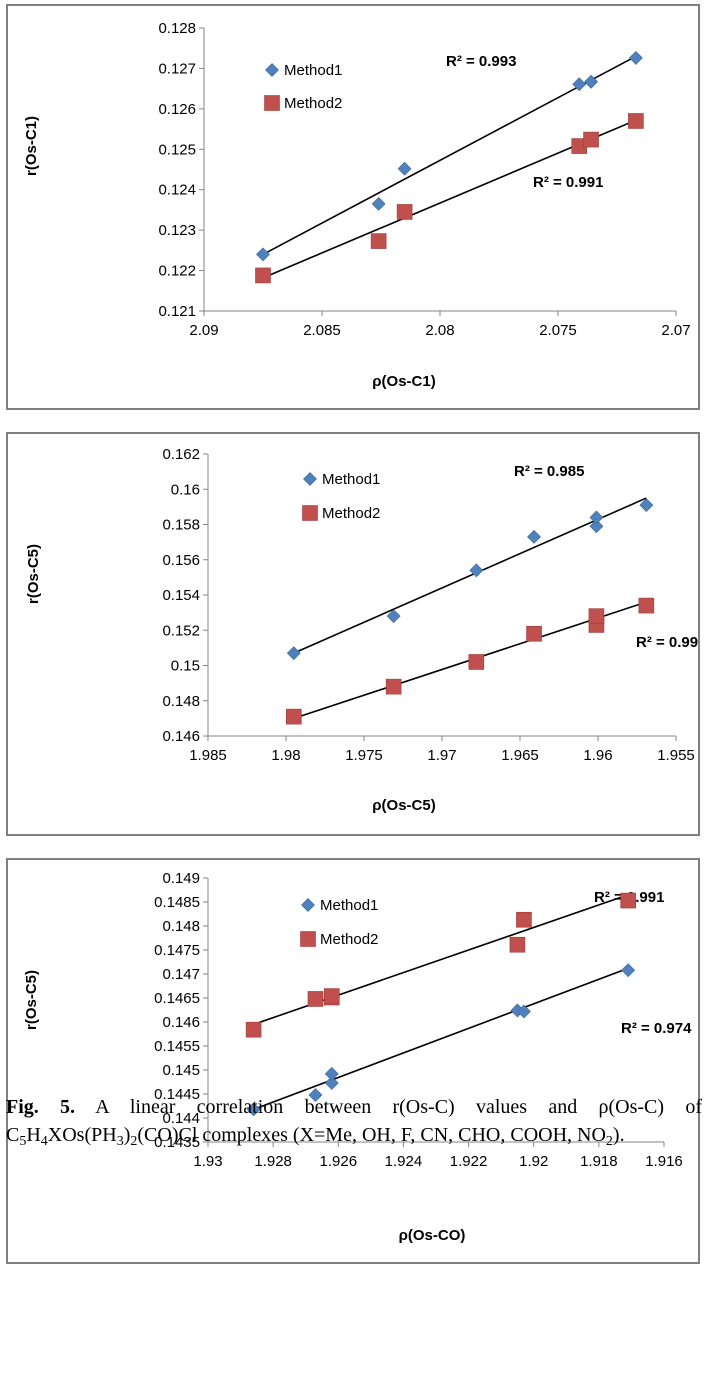 This screenshot has height=1373, width=709. What do you see at coordinates (656, 1028) in the screenshot?
I see `r2-label-method2: R² = 0.974` at bounding box center [656, 1028].